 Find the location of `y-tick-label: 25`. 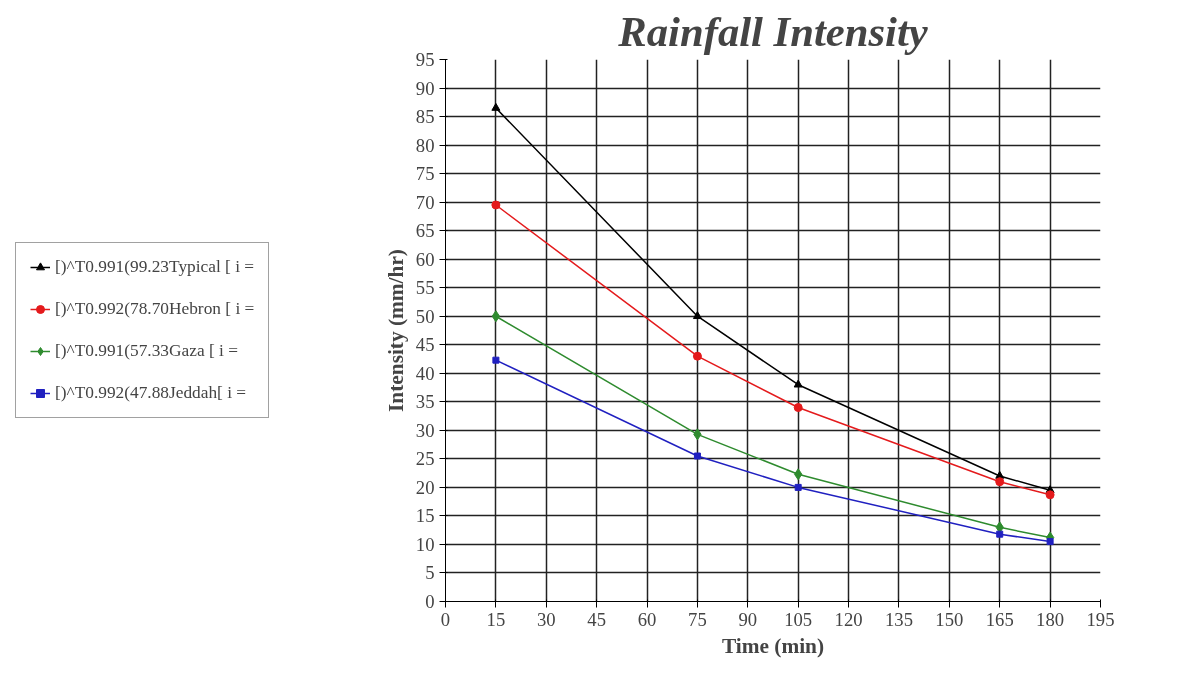

y-tick-label: 25 is located at coordinates (425, 459).